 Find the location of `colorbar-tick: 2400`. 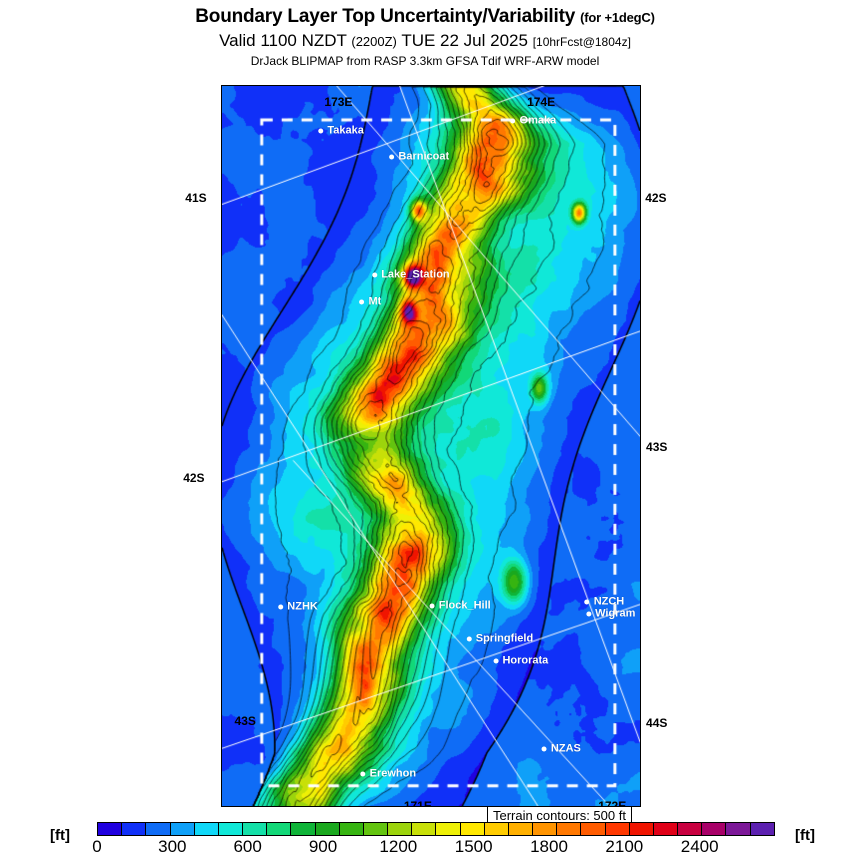

colorbar-tick: 2400 is located at coordinates (699, 846).